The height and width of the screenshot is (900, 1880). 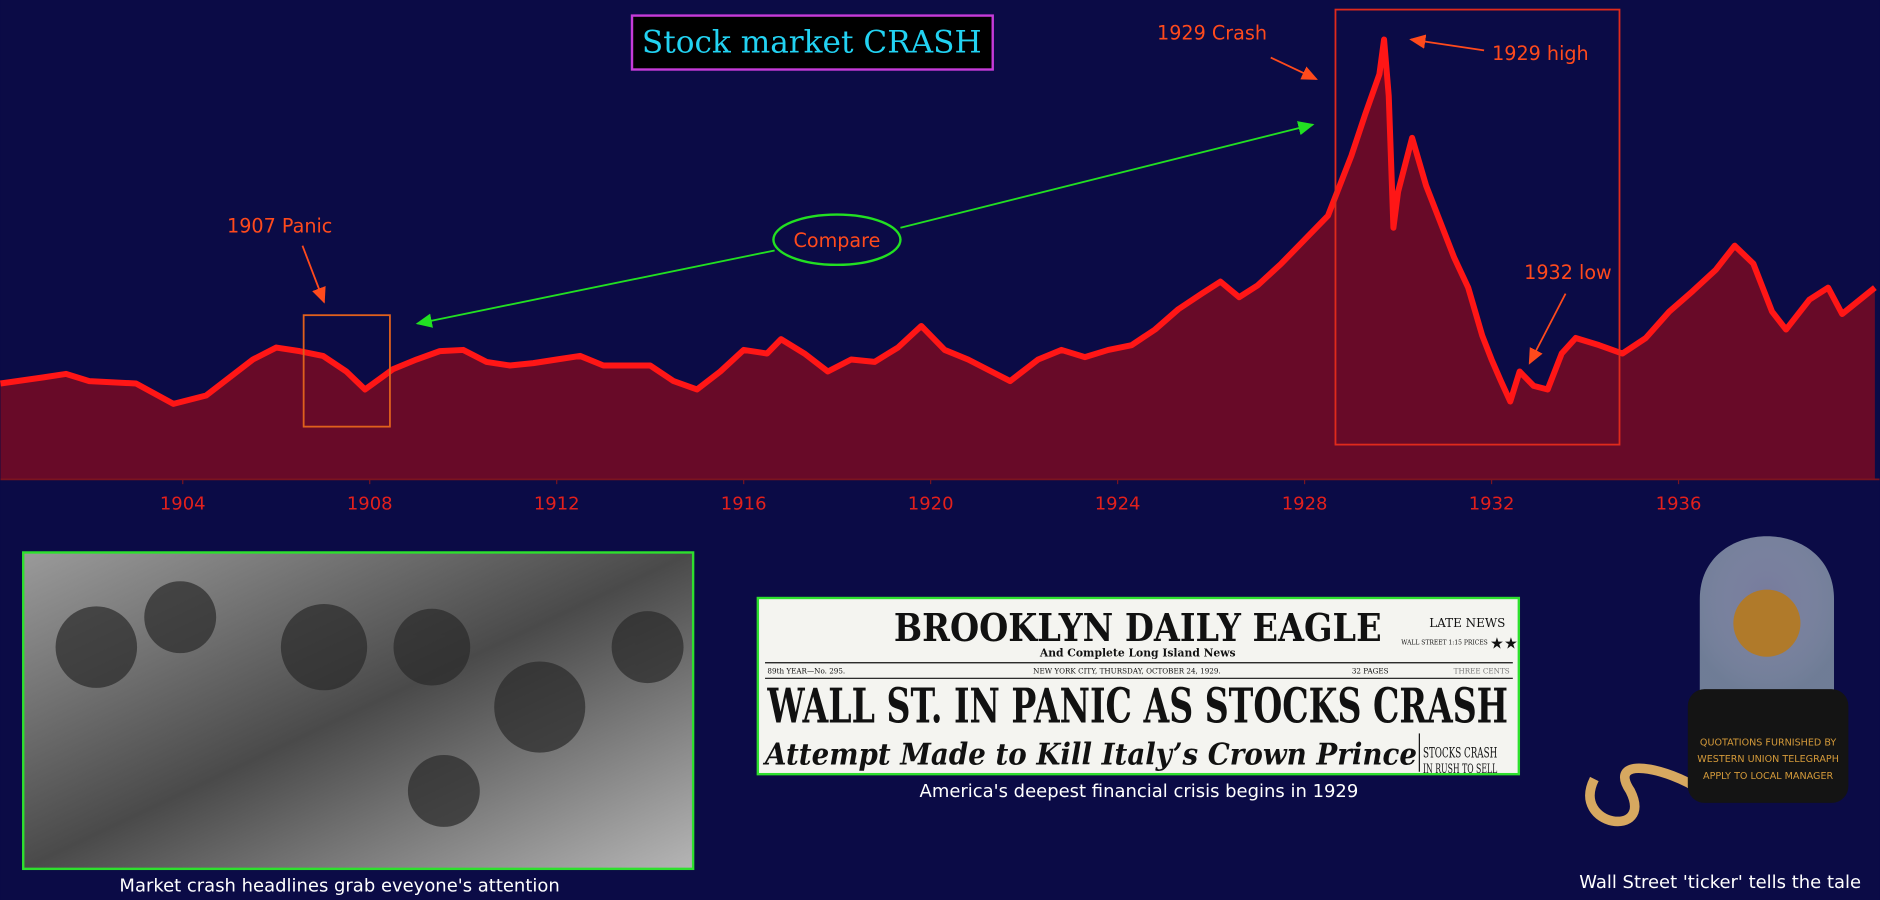 What do you see at coordinates (1768, 759) in the screenshot?
I see `ticker-plate: WESTERN UNION TELEGRAPH` at bounding box center [1768, 759].